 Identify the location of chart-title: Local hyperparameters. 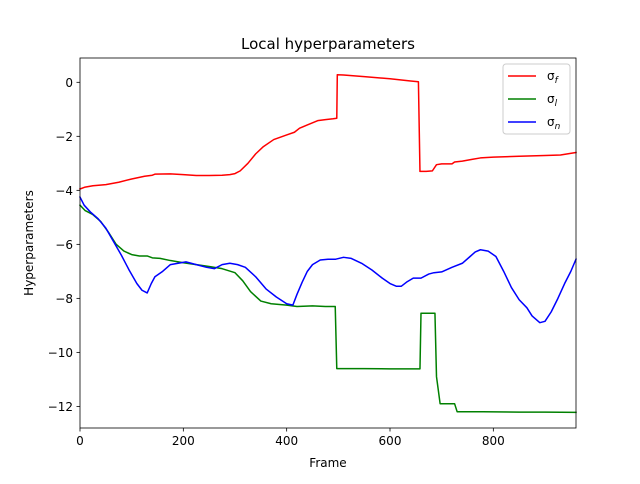
(328, 44).